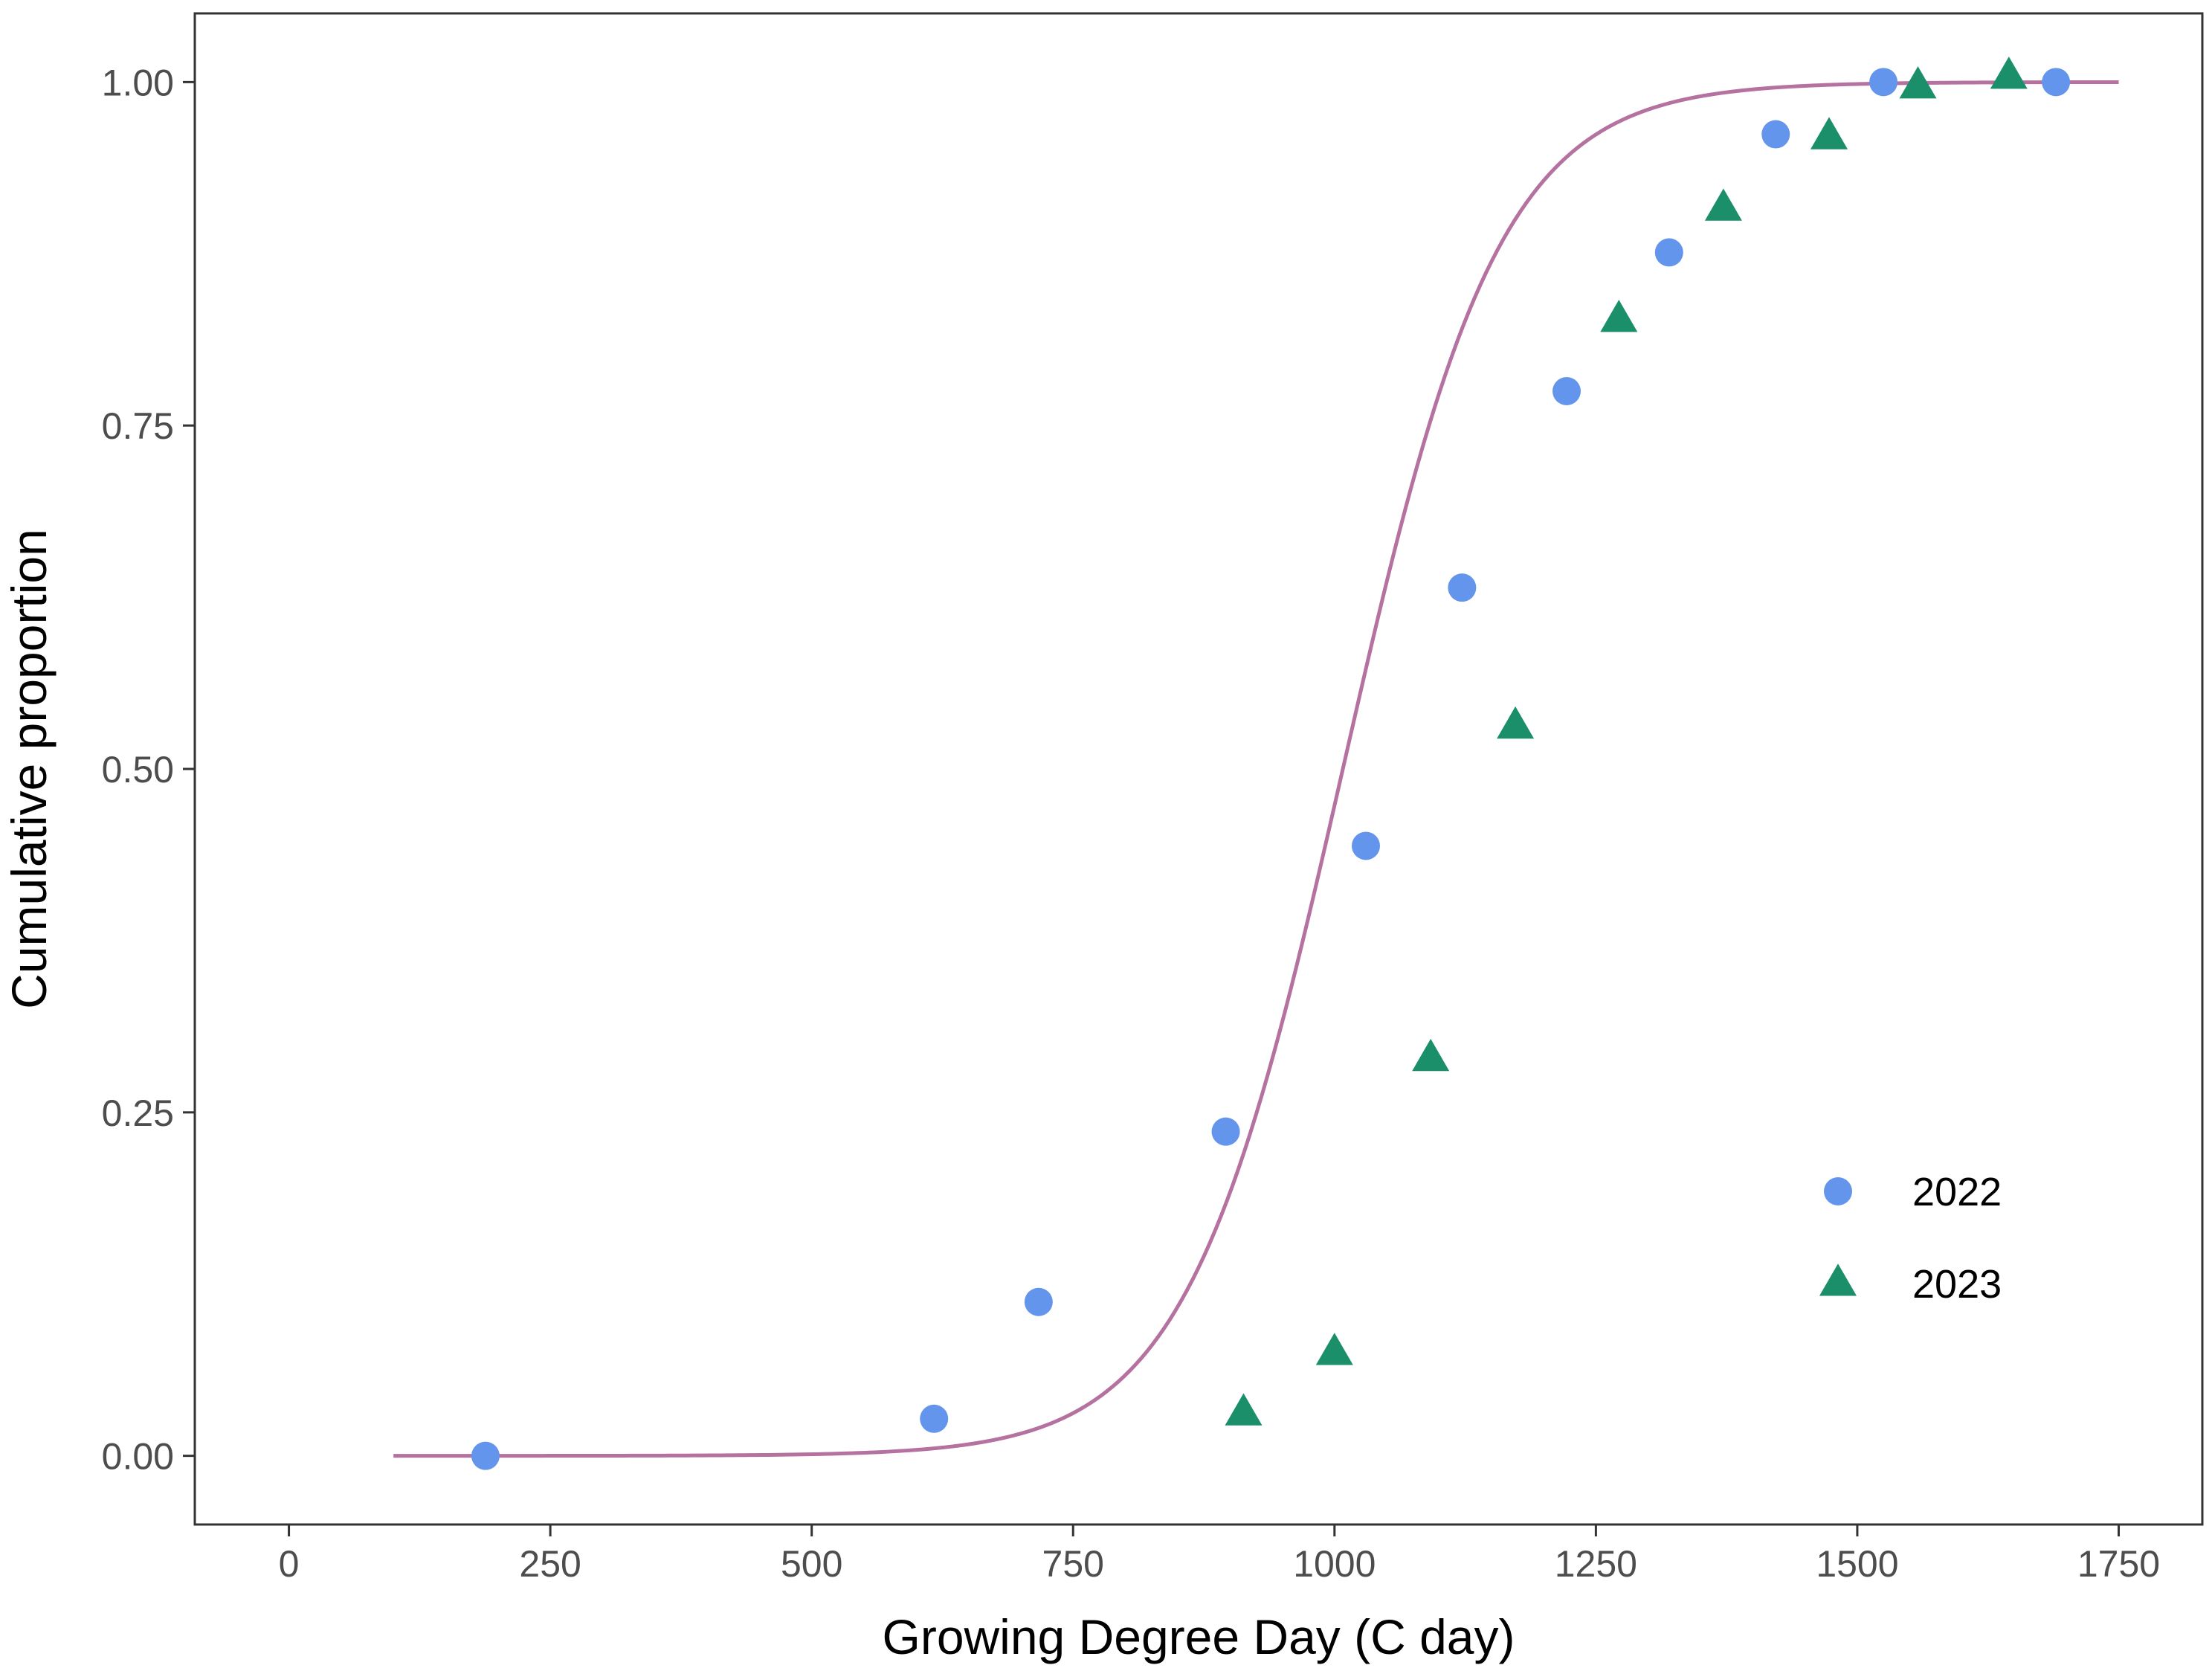 The height and width of the screenshot is (1671, 2212). I want to click on legend-label-2022: 2022, so click(1957, 1192).